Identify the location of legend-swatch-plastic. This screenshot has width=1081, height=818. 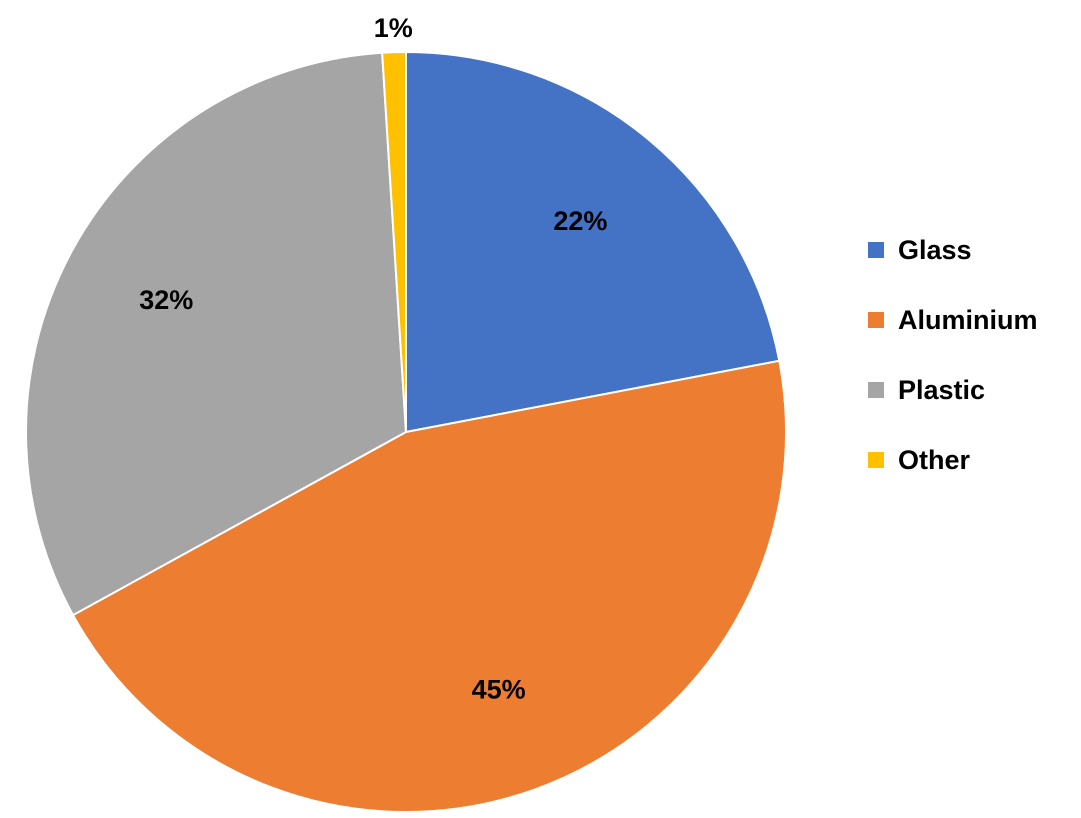
(876, 390).